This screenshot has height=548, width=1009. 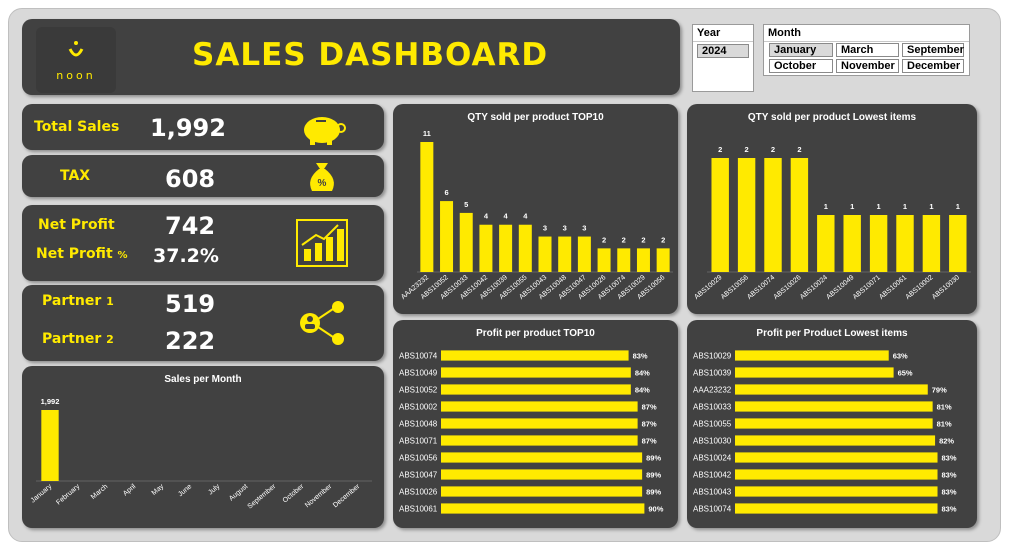 I want to click on year-slicer: Year 2024, so click(x=723, y=58).